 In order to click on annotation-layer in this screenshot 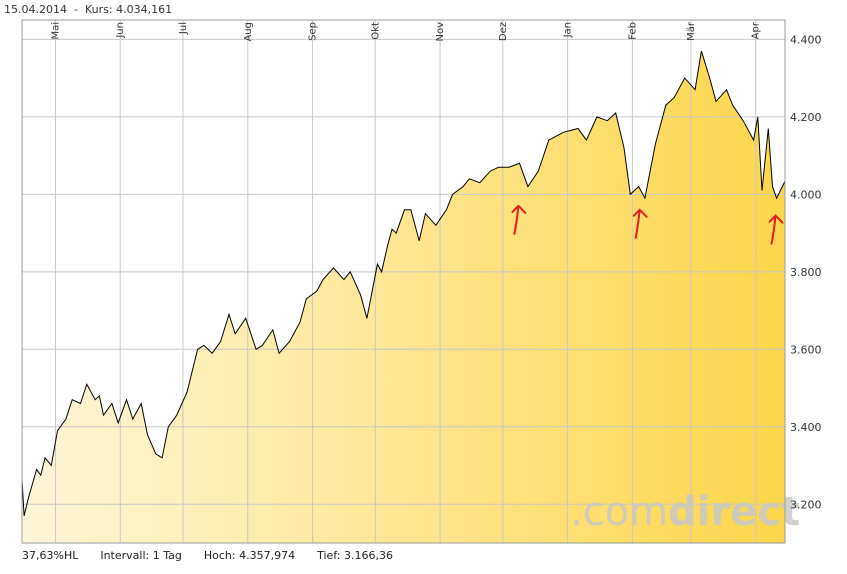, I will do `click(647, 224)`.